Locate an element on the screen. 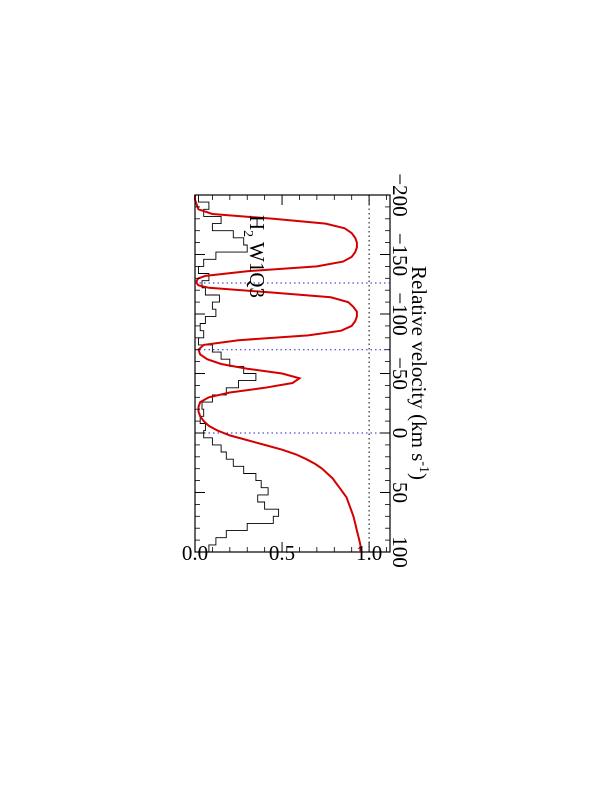  x-tick-label: 100 is located at coordinates (400, 552).